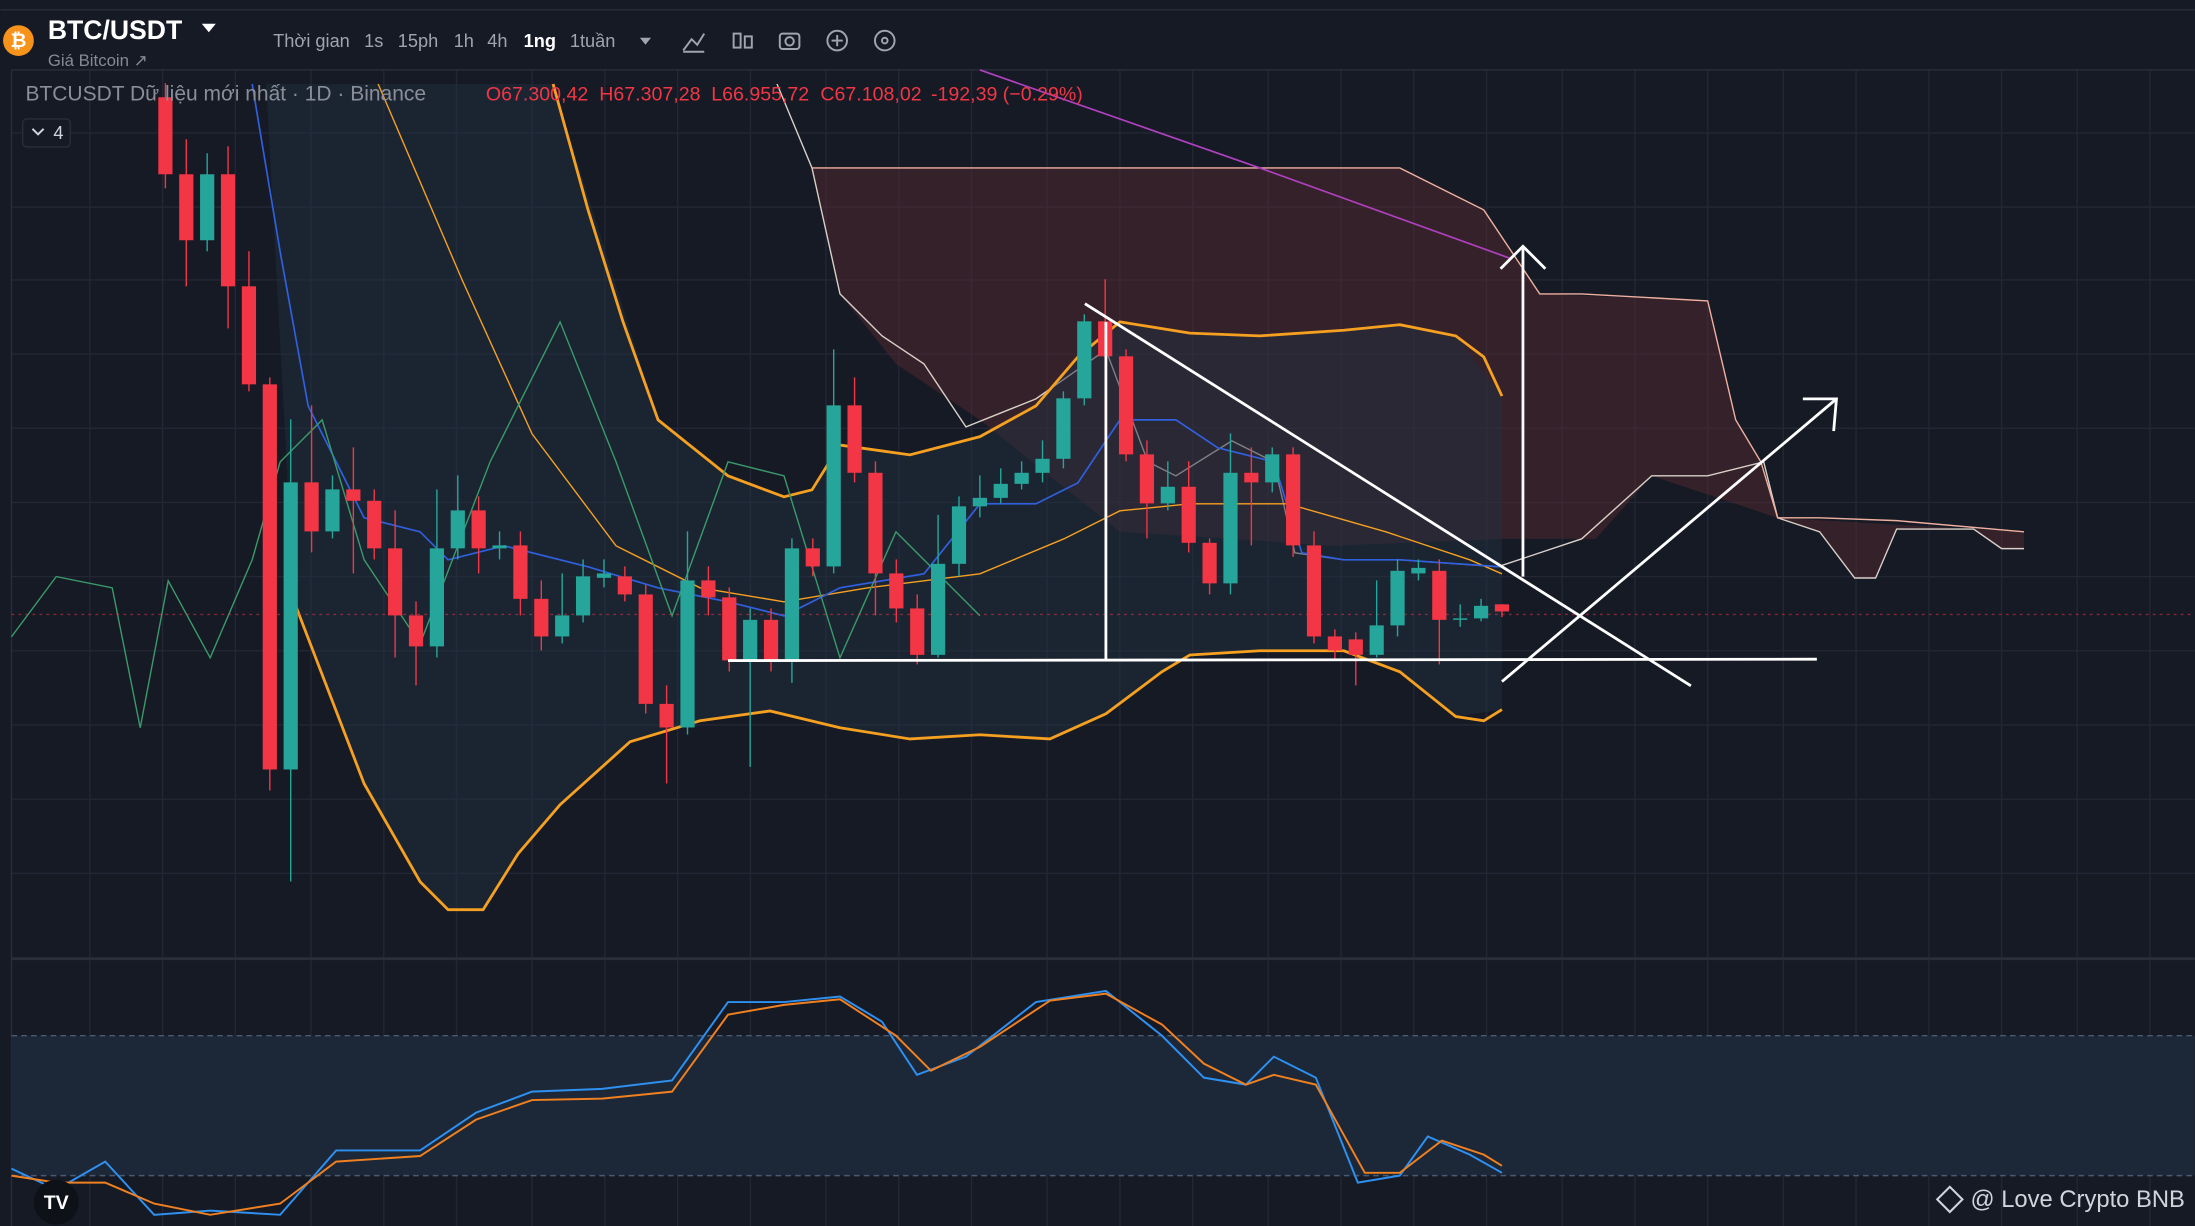 This screenshot has width=2195, height=1226. I want to click on toolbar-item: Thời gian, so click(311, 41).